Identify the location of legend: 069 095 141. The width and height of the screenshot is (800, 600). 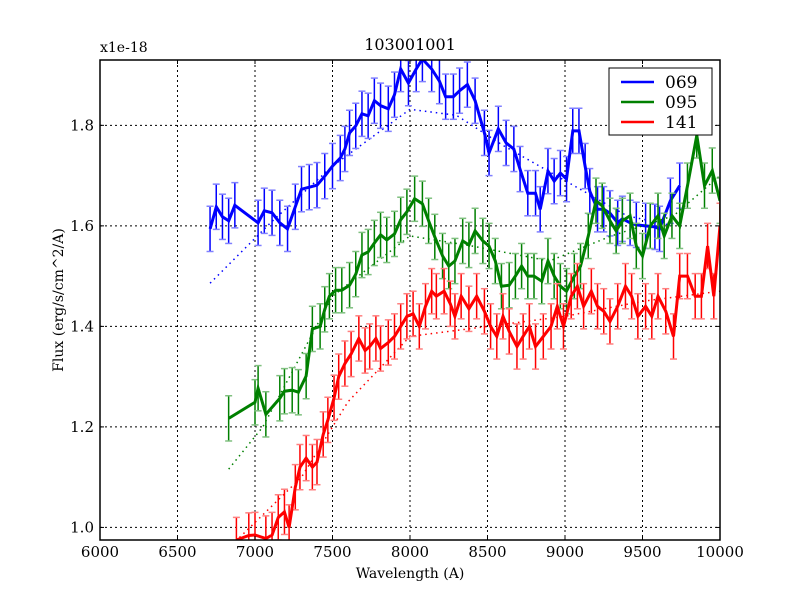
(660, 101).